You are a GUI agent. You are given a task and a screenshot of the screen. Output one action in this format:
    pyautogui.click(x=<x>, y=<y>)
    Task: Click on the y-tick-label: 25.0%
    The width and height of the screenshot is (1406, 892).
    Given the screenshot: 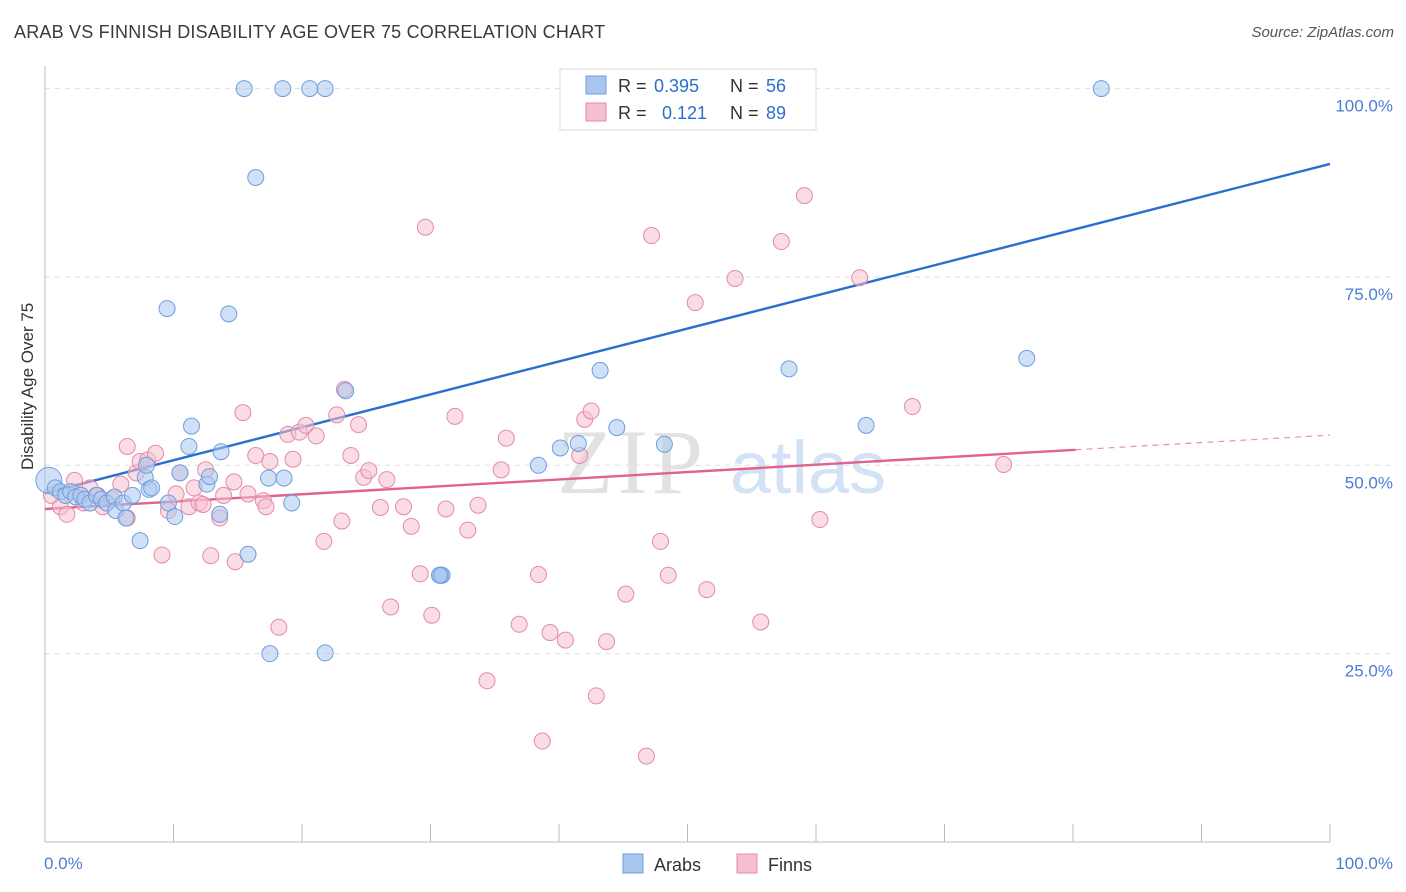 What is the action you would take?
    pyautogui.click(x=1369, y=671)
    